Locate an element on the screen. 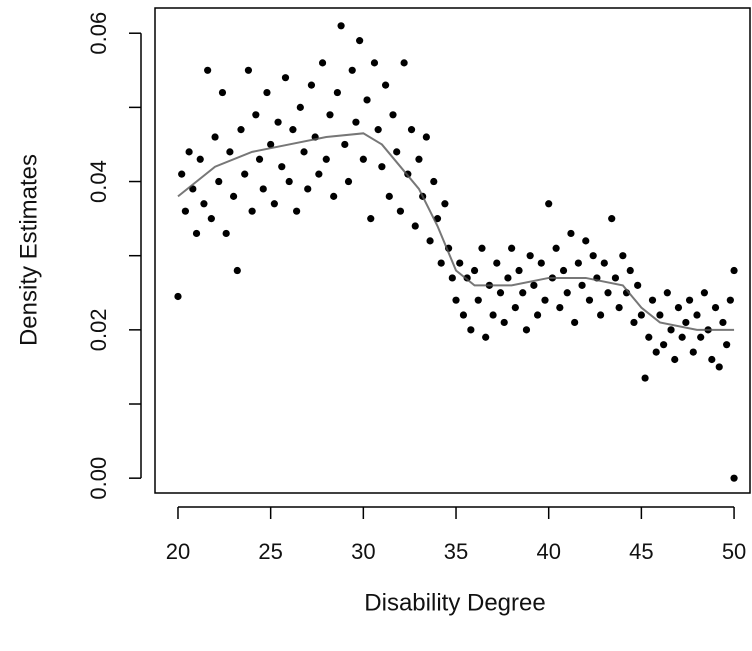 This screenshot has height=651, width=752. y-tick-label: 0.00 is located at coordinates (98, 478).